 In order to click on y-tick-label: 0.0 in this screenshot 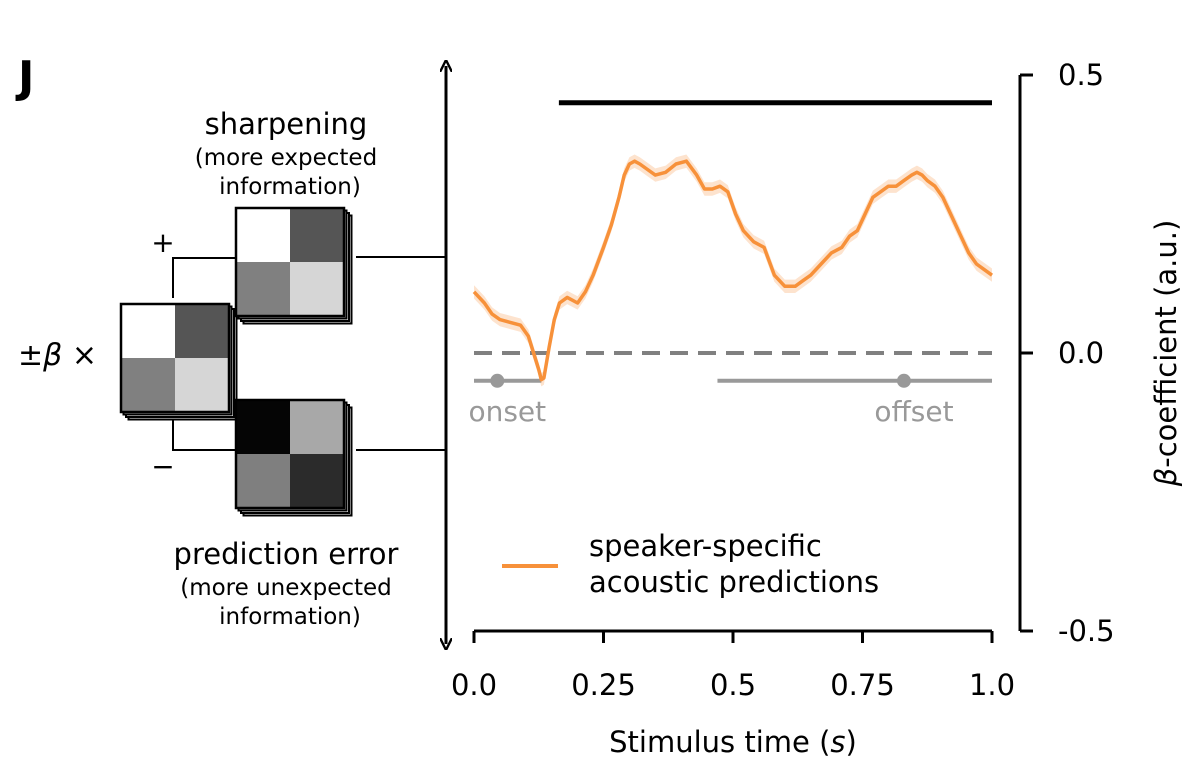, I will do `click(1081, 353)`.